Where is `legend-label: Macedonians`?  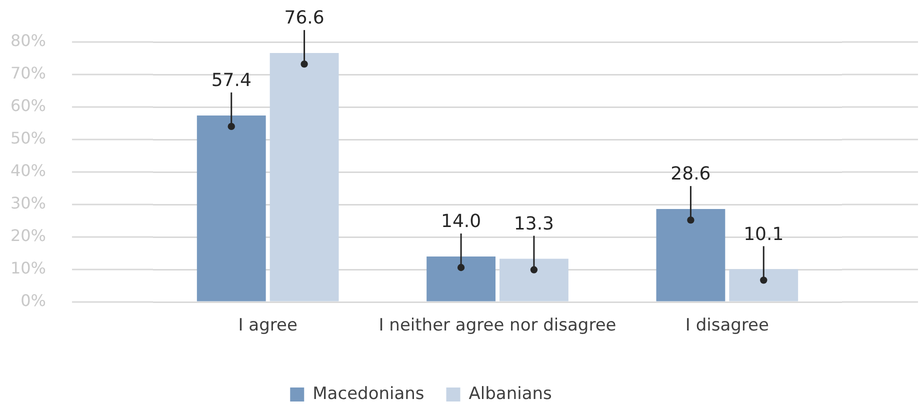 legend-label: Macedonians is located at coordinates (368, 394).